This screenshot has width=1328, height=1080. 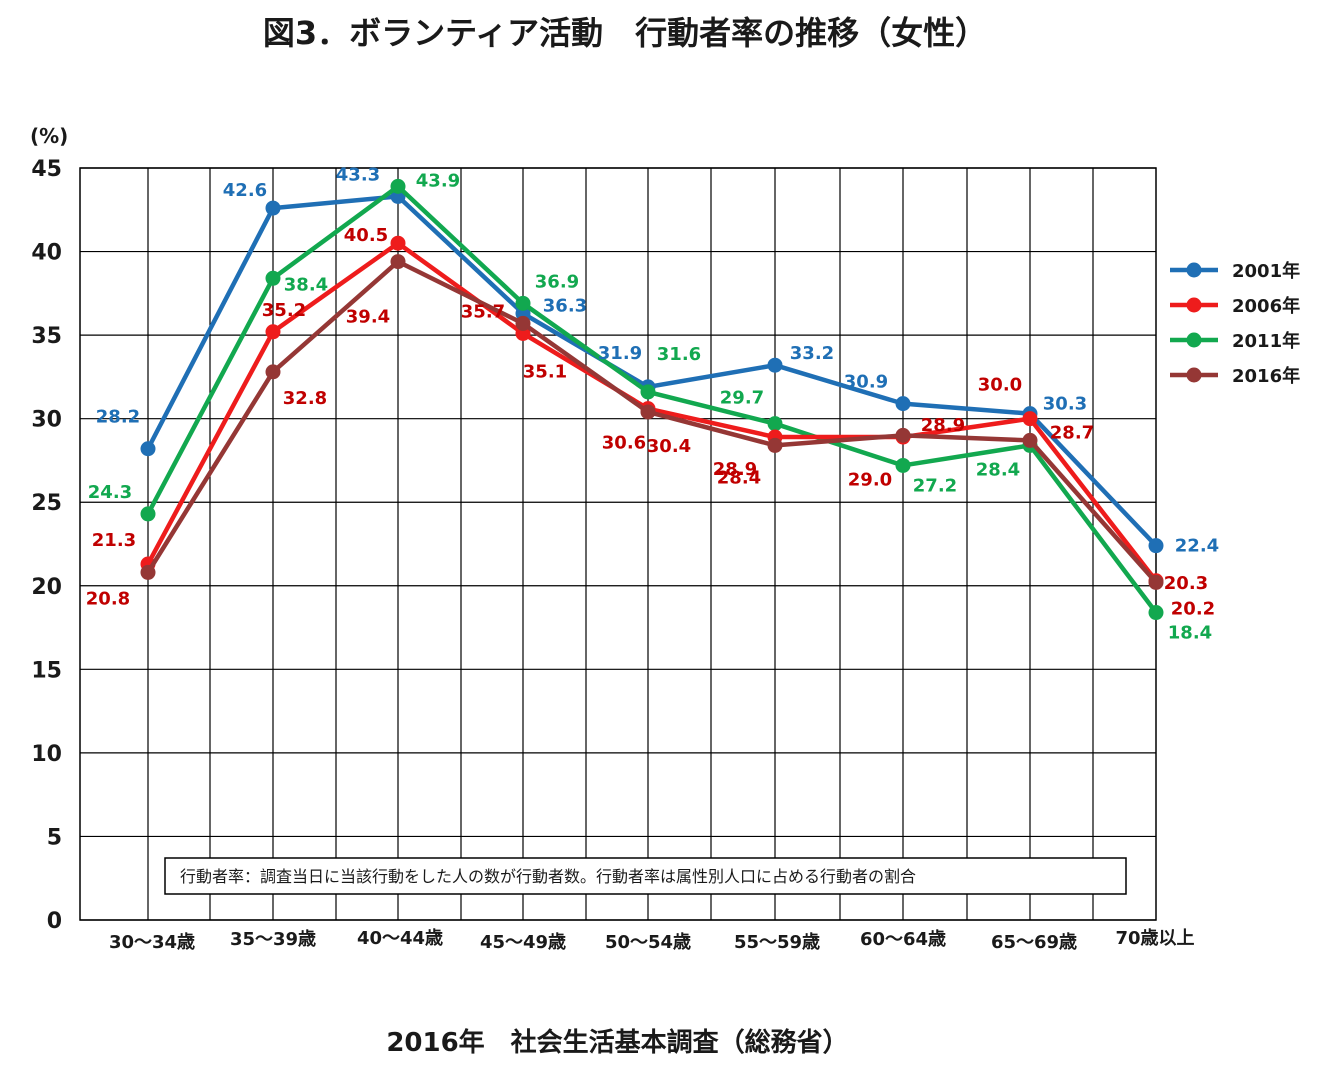 What do you see at coordinates (1235, 323) in the screenshot?
I see `legend: 2001年 2006年 2011年 2016年` at bounding box center [1235, 323].